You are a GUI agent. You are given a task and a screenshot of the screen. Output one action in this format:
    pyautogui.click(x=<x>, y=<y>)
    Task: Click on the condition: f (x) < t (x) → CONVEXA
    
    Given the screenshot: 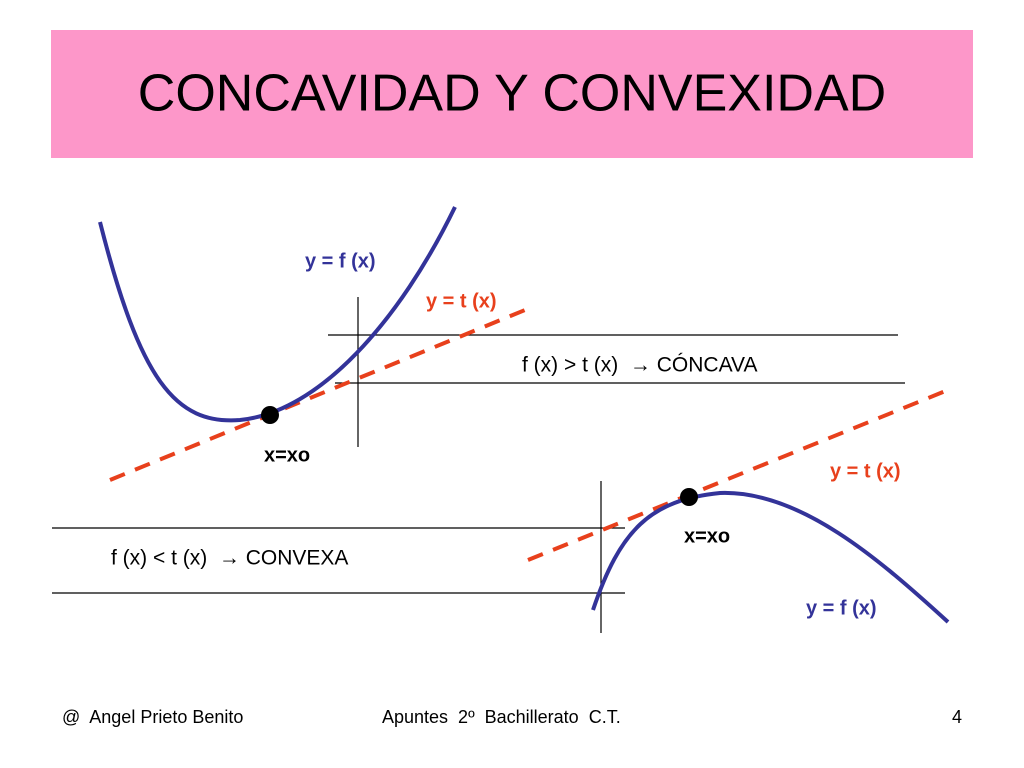 What is the action you would take?
    pyautogui.click(x=229, y=558)
    